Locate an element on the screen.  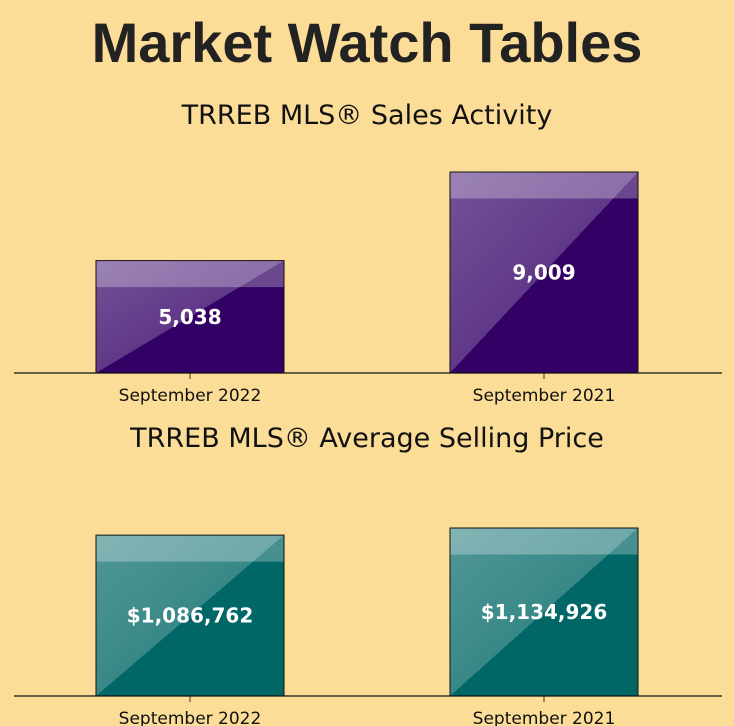
price-tick-label: September 2022 is located at coordinates (190, 717).